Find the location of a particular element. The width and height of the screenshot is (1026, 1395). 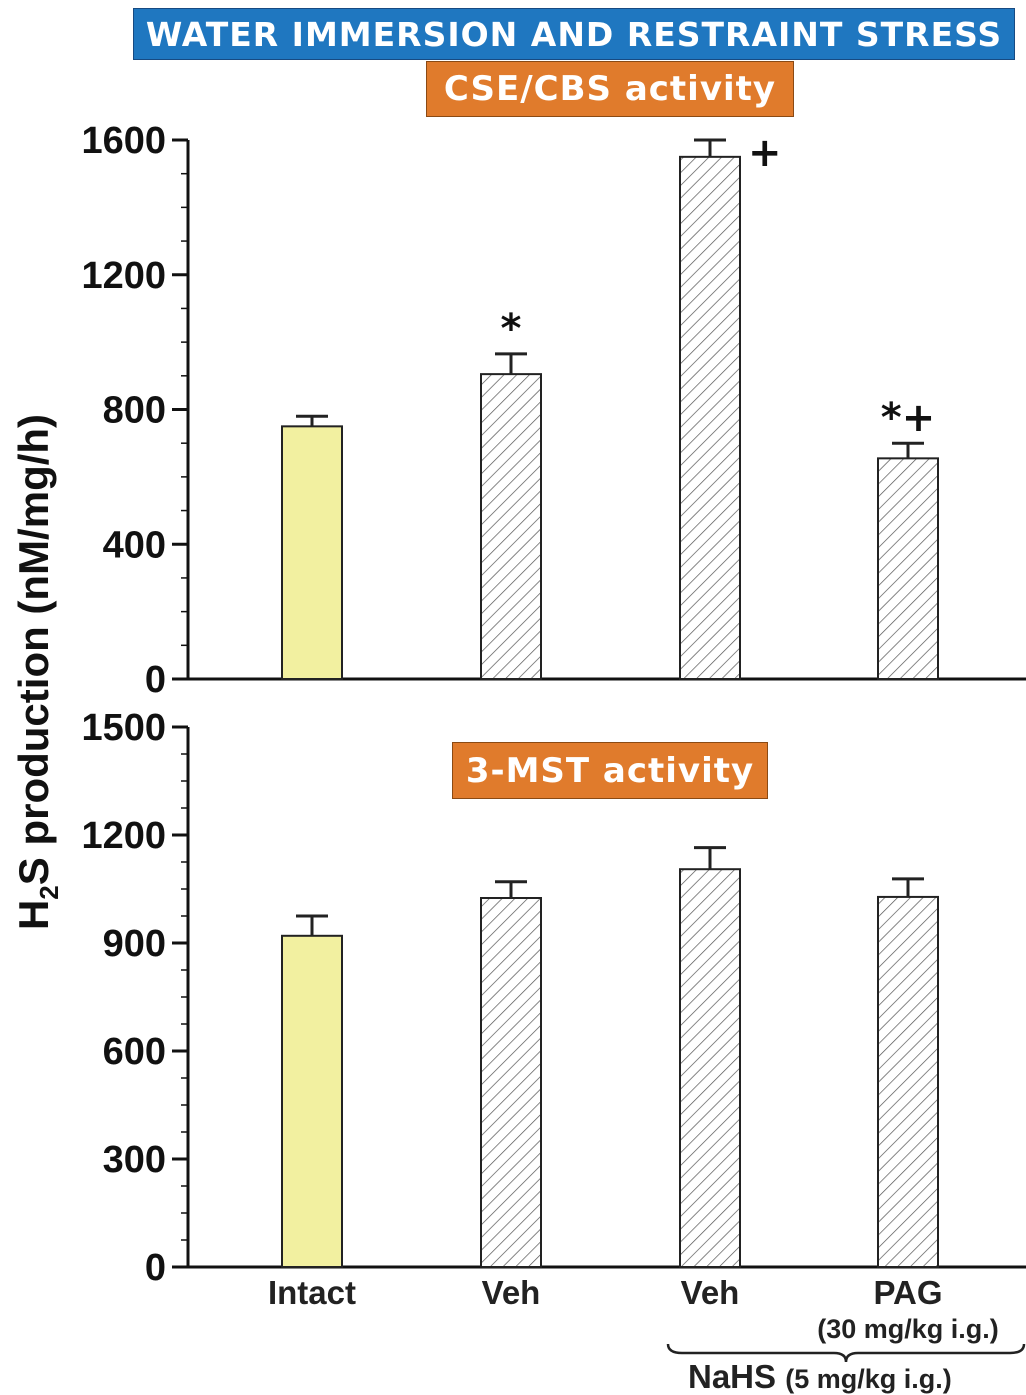

cse-cbs-y-tick-label: 800 is located at coordinates (134, 411).